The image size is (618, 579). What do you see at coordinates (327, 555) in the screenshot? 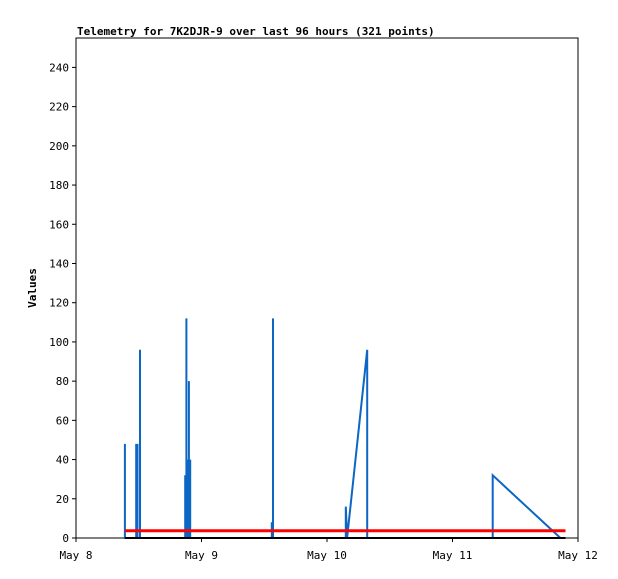
I see `x-tick-label-2: May 10` at bounding box center [327, 555].